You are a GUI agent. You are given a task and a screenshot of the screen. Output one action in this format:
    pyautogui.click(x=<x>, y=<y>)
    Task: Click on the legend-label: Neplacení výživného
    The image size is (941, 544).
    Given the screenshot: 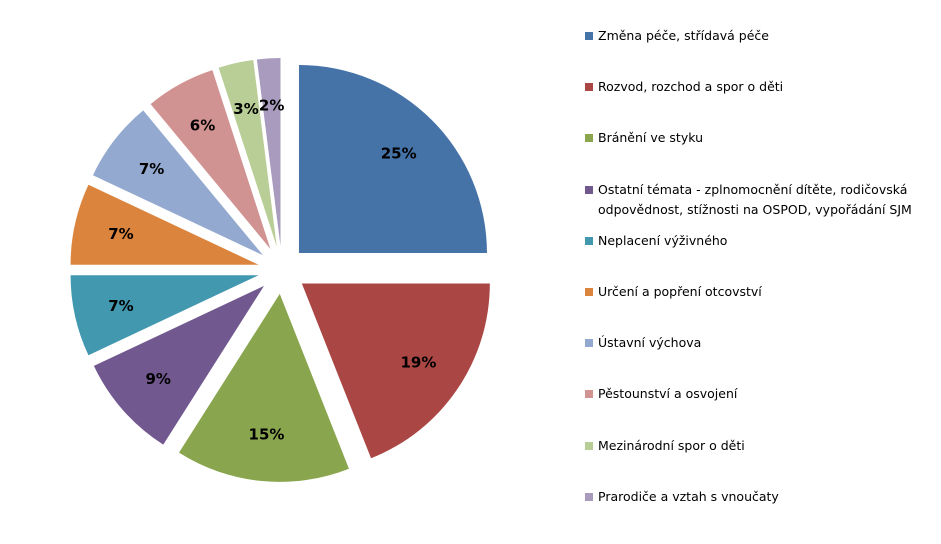 What is the action you would take?
    pyautogui.click(x=663, y=240)
    